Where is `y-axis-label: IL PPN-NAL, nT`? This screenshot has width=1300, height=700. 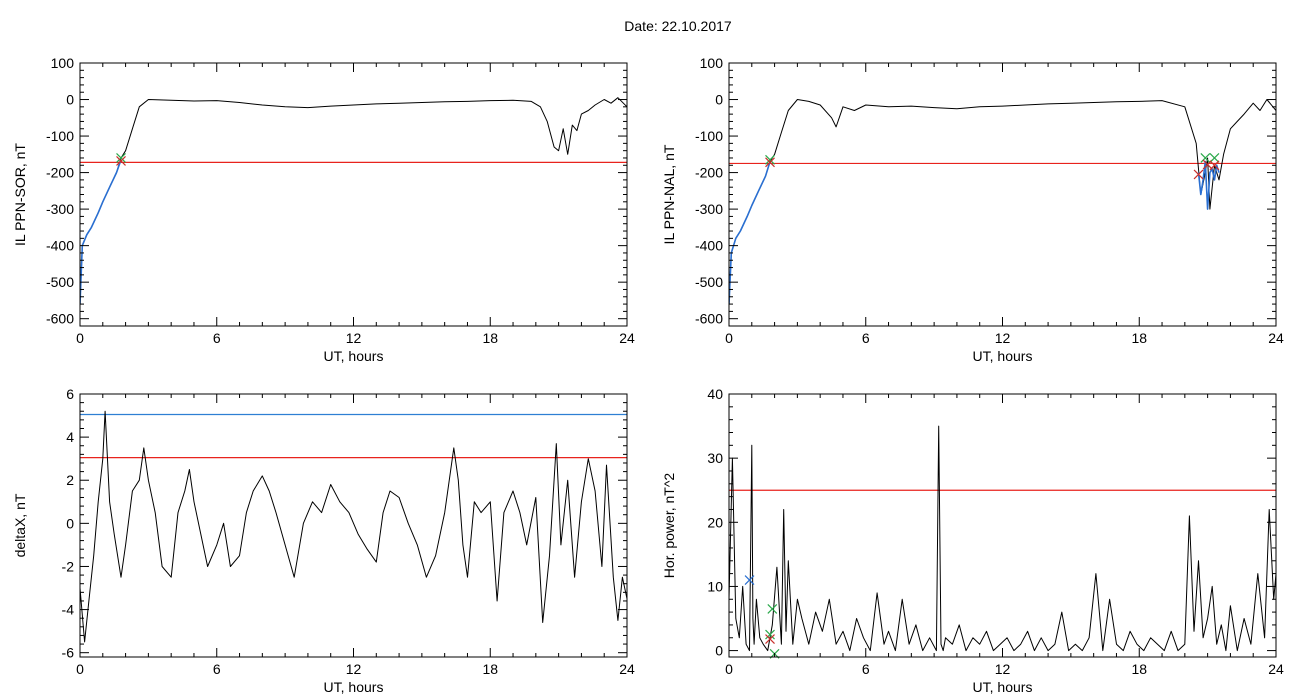 y-axis-label: IL PPN-NAL, nT is located at coordinates (669, 194).